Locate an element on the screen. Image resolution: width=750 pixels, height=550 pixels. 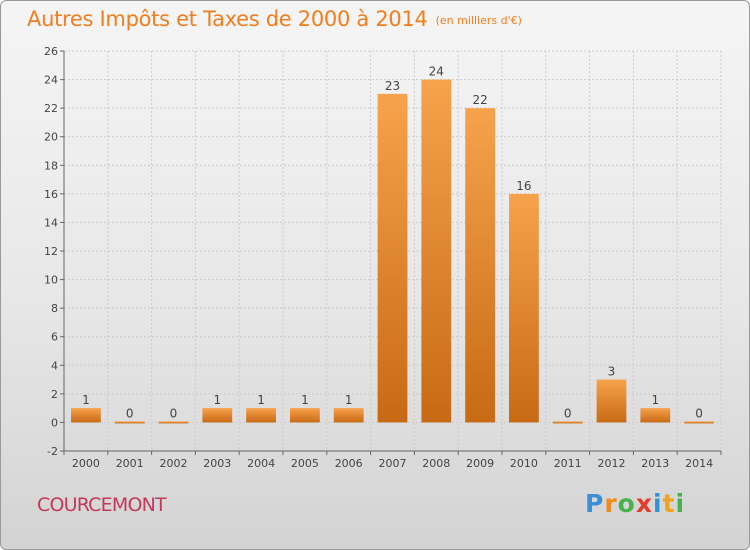
bar-2005 is located at coordinates (305, 415).